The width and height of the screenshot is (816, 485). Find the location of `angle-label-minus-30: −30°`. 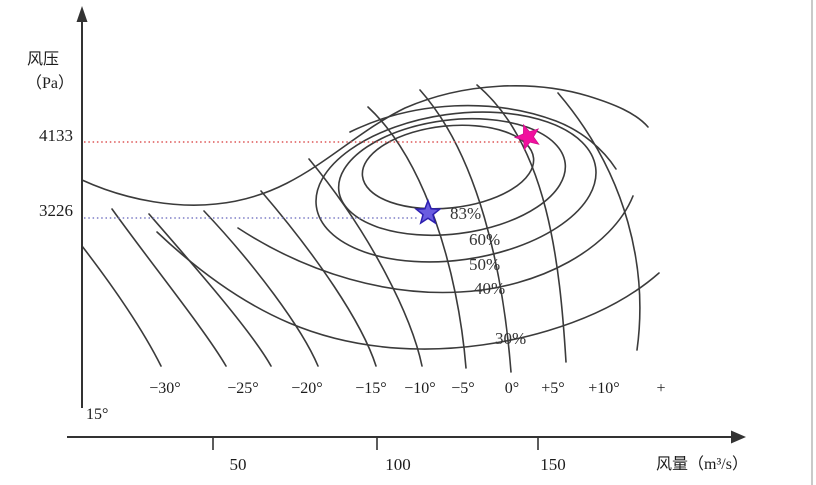

angle-label-minus-30: −30° is located at coordinates (164, 388).